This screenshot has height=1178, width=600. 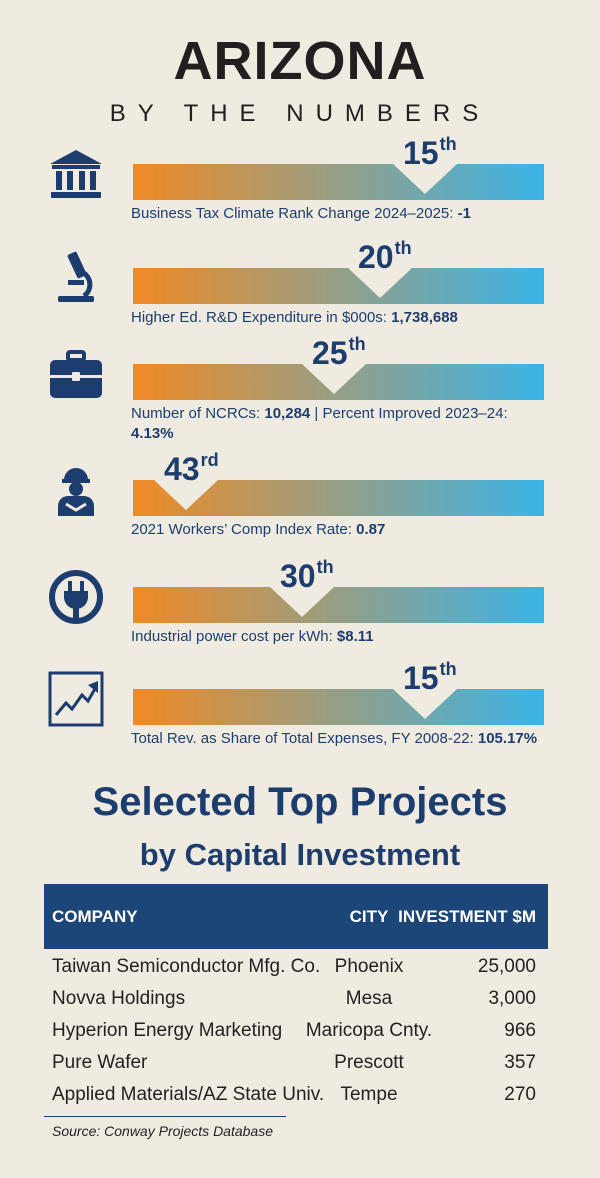 I want to click on metric-value: 105.17%, so click(x=507, y=738).